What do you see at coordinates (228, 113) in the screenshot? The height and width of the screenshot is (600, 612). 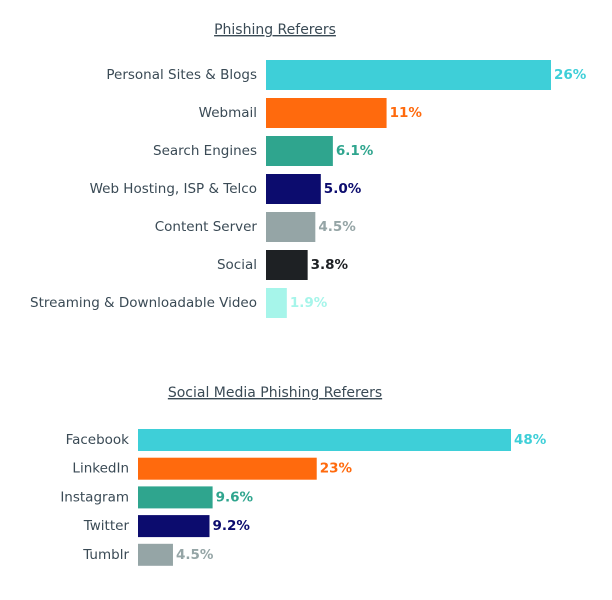 I see `category-label: Webmail` at bounding box center [228, 113].